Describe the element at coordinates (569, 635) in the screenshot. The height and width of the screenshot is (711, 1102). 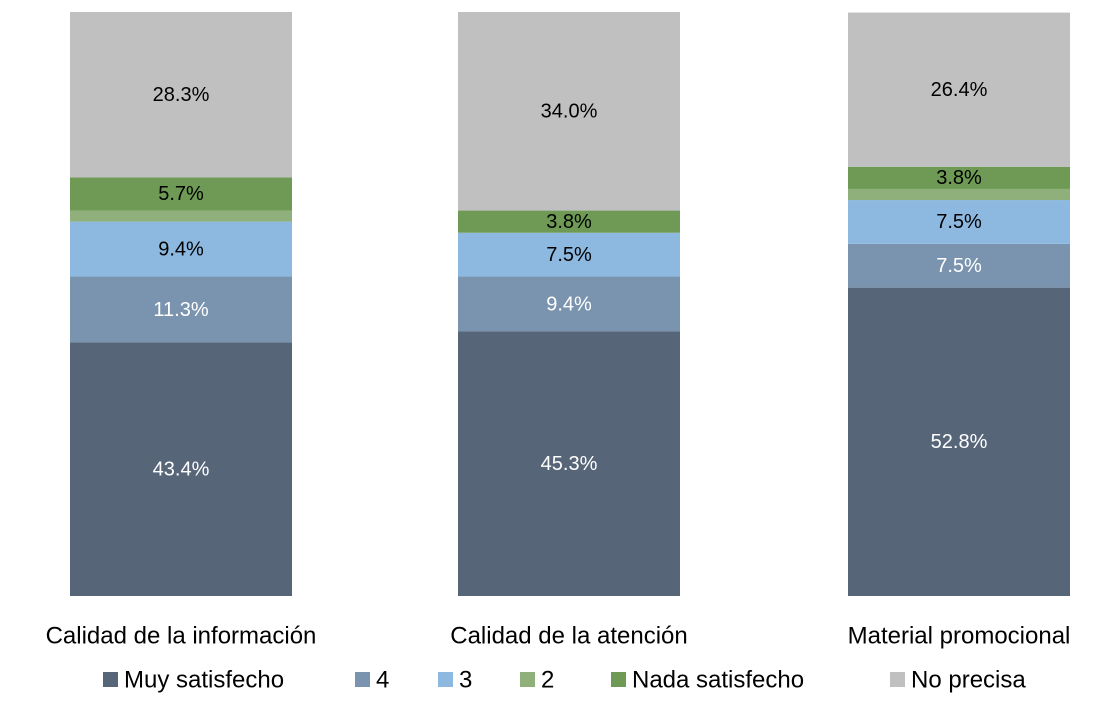
I see `x-tick-label: Calidad de la atención` at that location.